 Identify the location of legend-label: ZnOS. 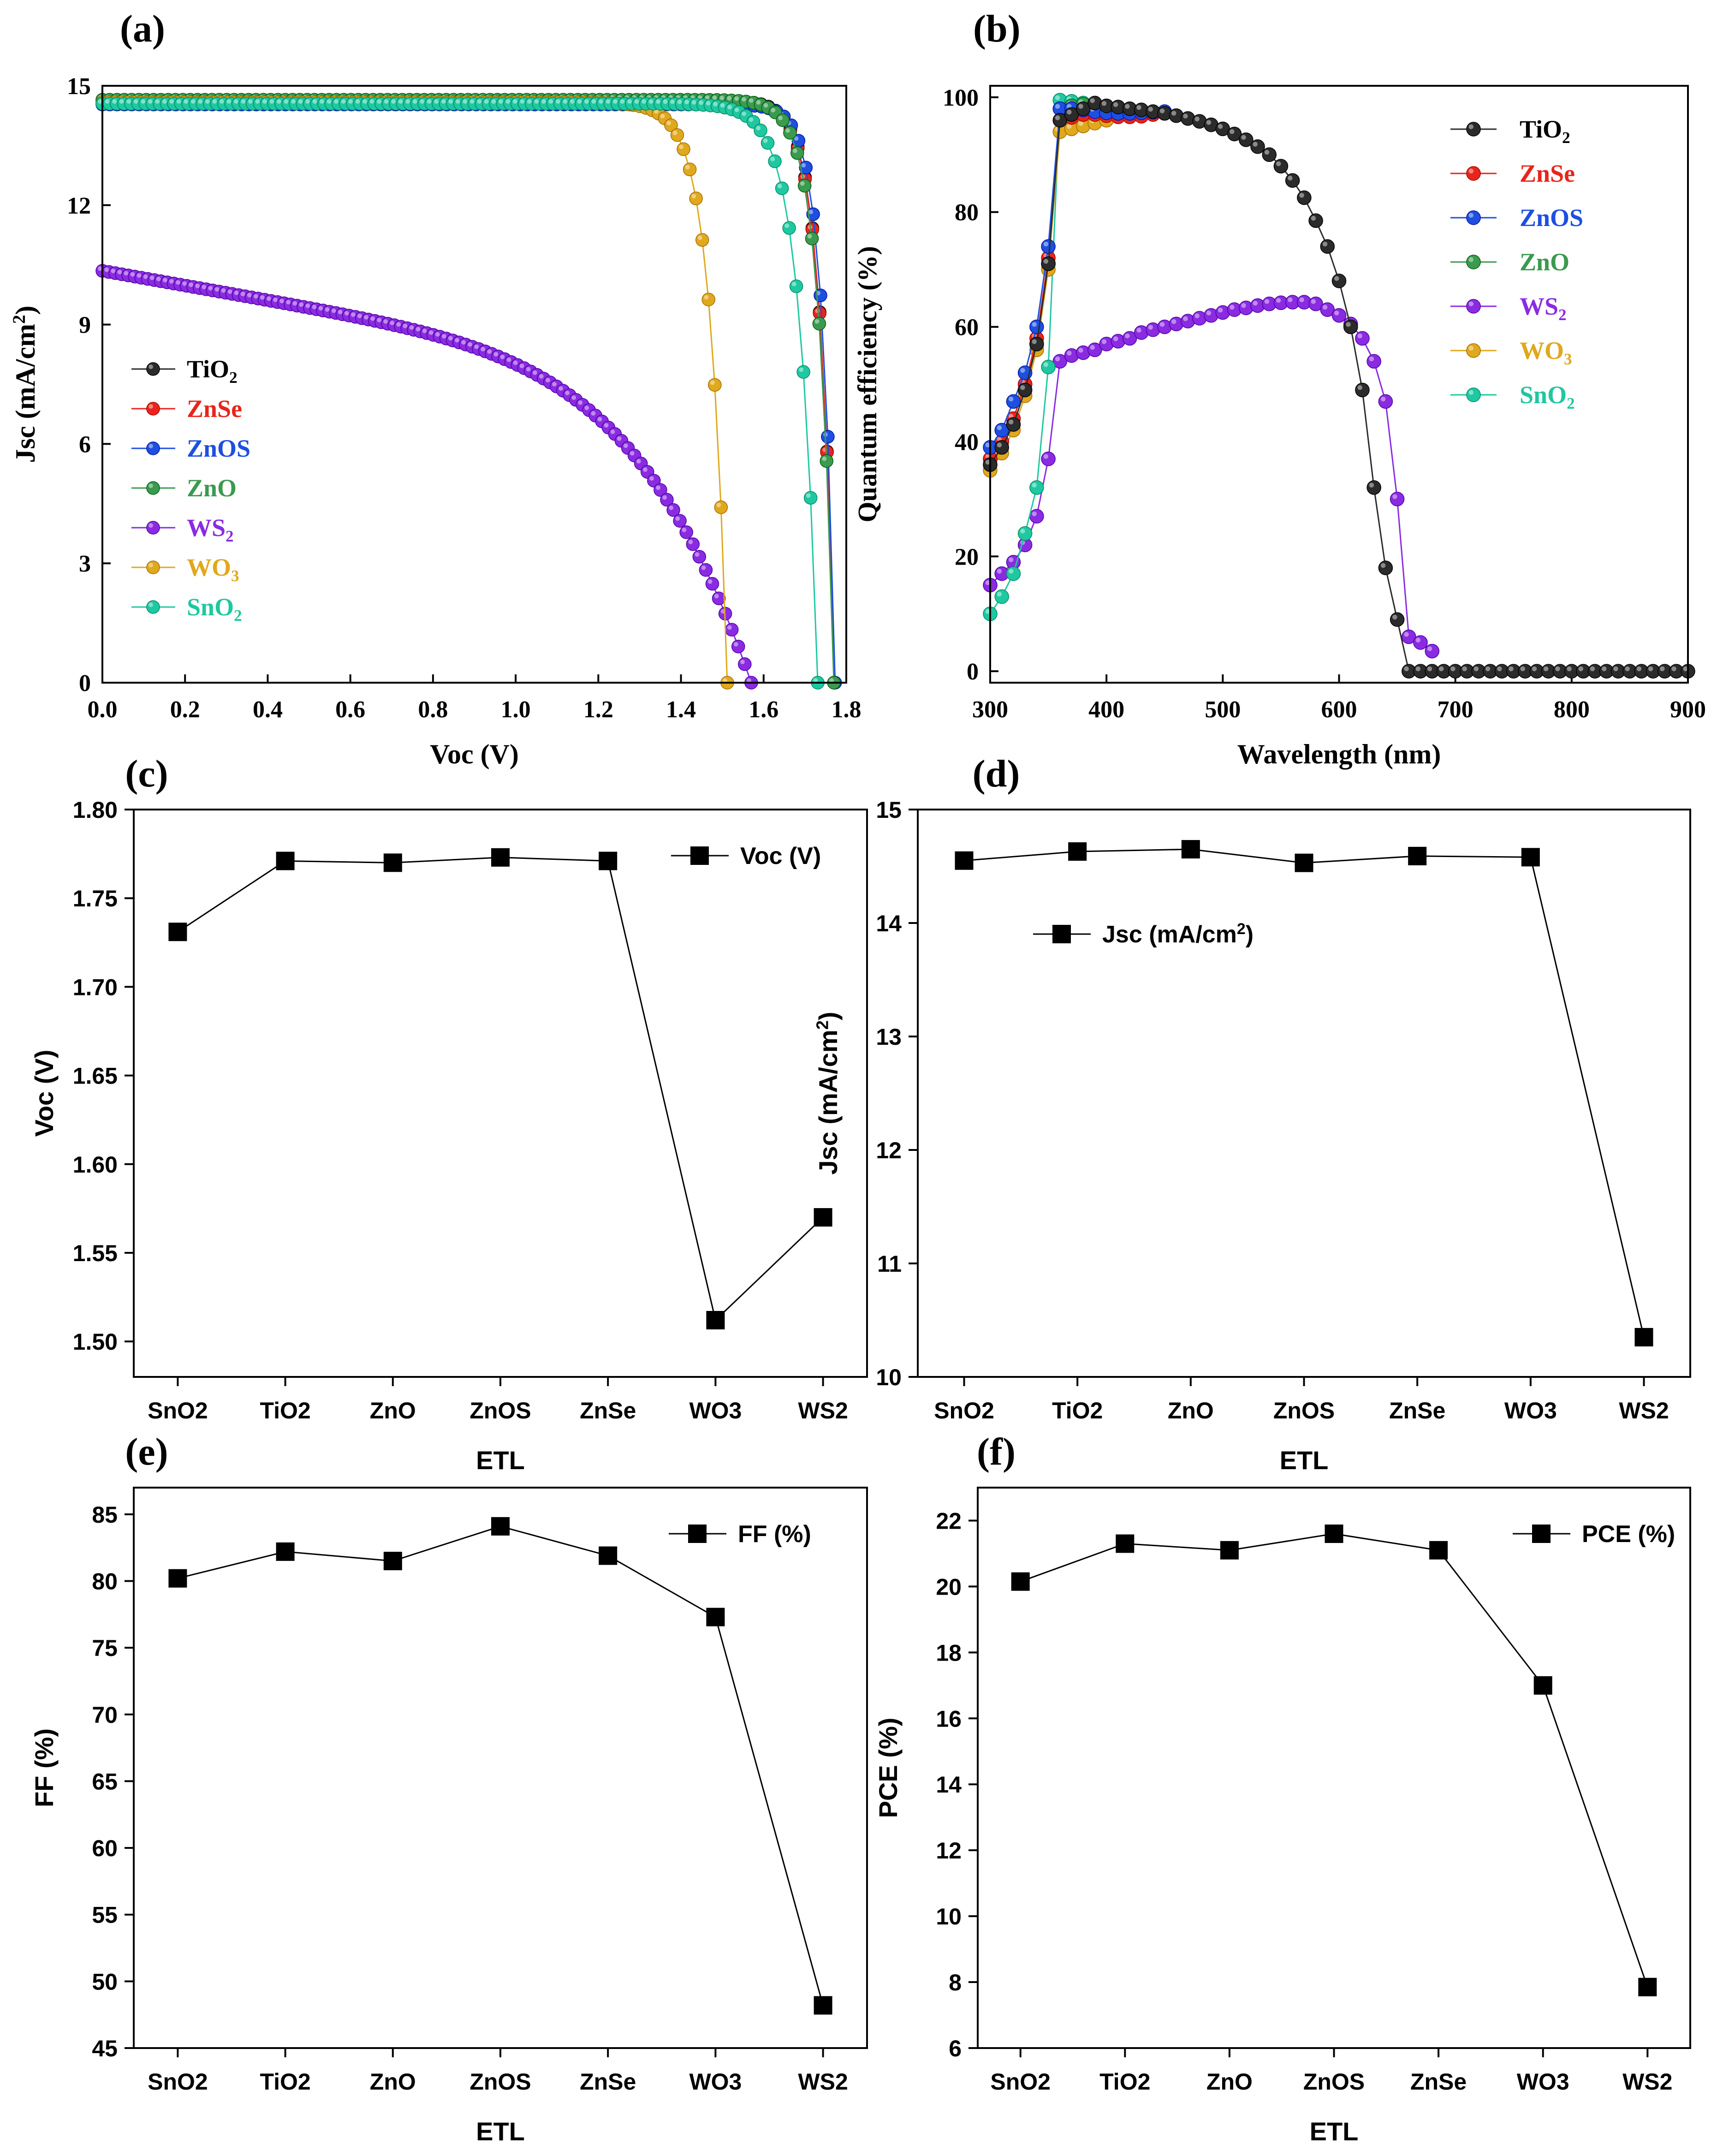
(218, 448).